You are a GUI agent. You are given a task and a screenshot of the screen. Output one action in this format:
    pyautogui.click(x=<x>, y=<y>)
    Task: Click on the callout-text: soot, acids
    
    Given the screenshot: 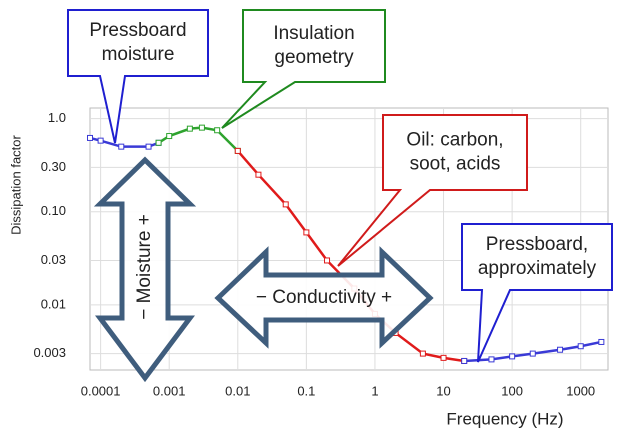 What is the action you would take?
    pyautogui.click(x=455, y=164)
    